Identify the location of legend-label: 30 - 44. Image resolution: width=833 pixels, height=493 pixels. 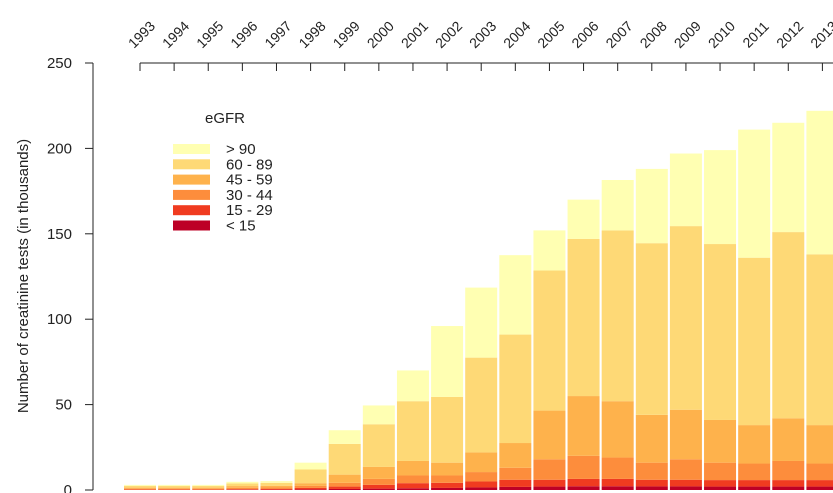
(249, 195).